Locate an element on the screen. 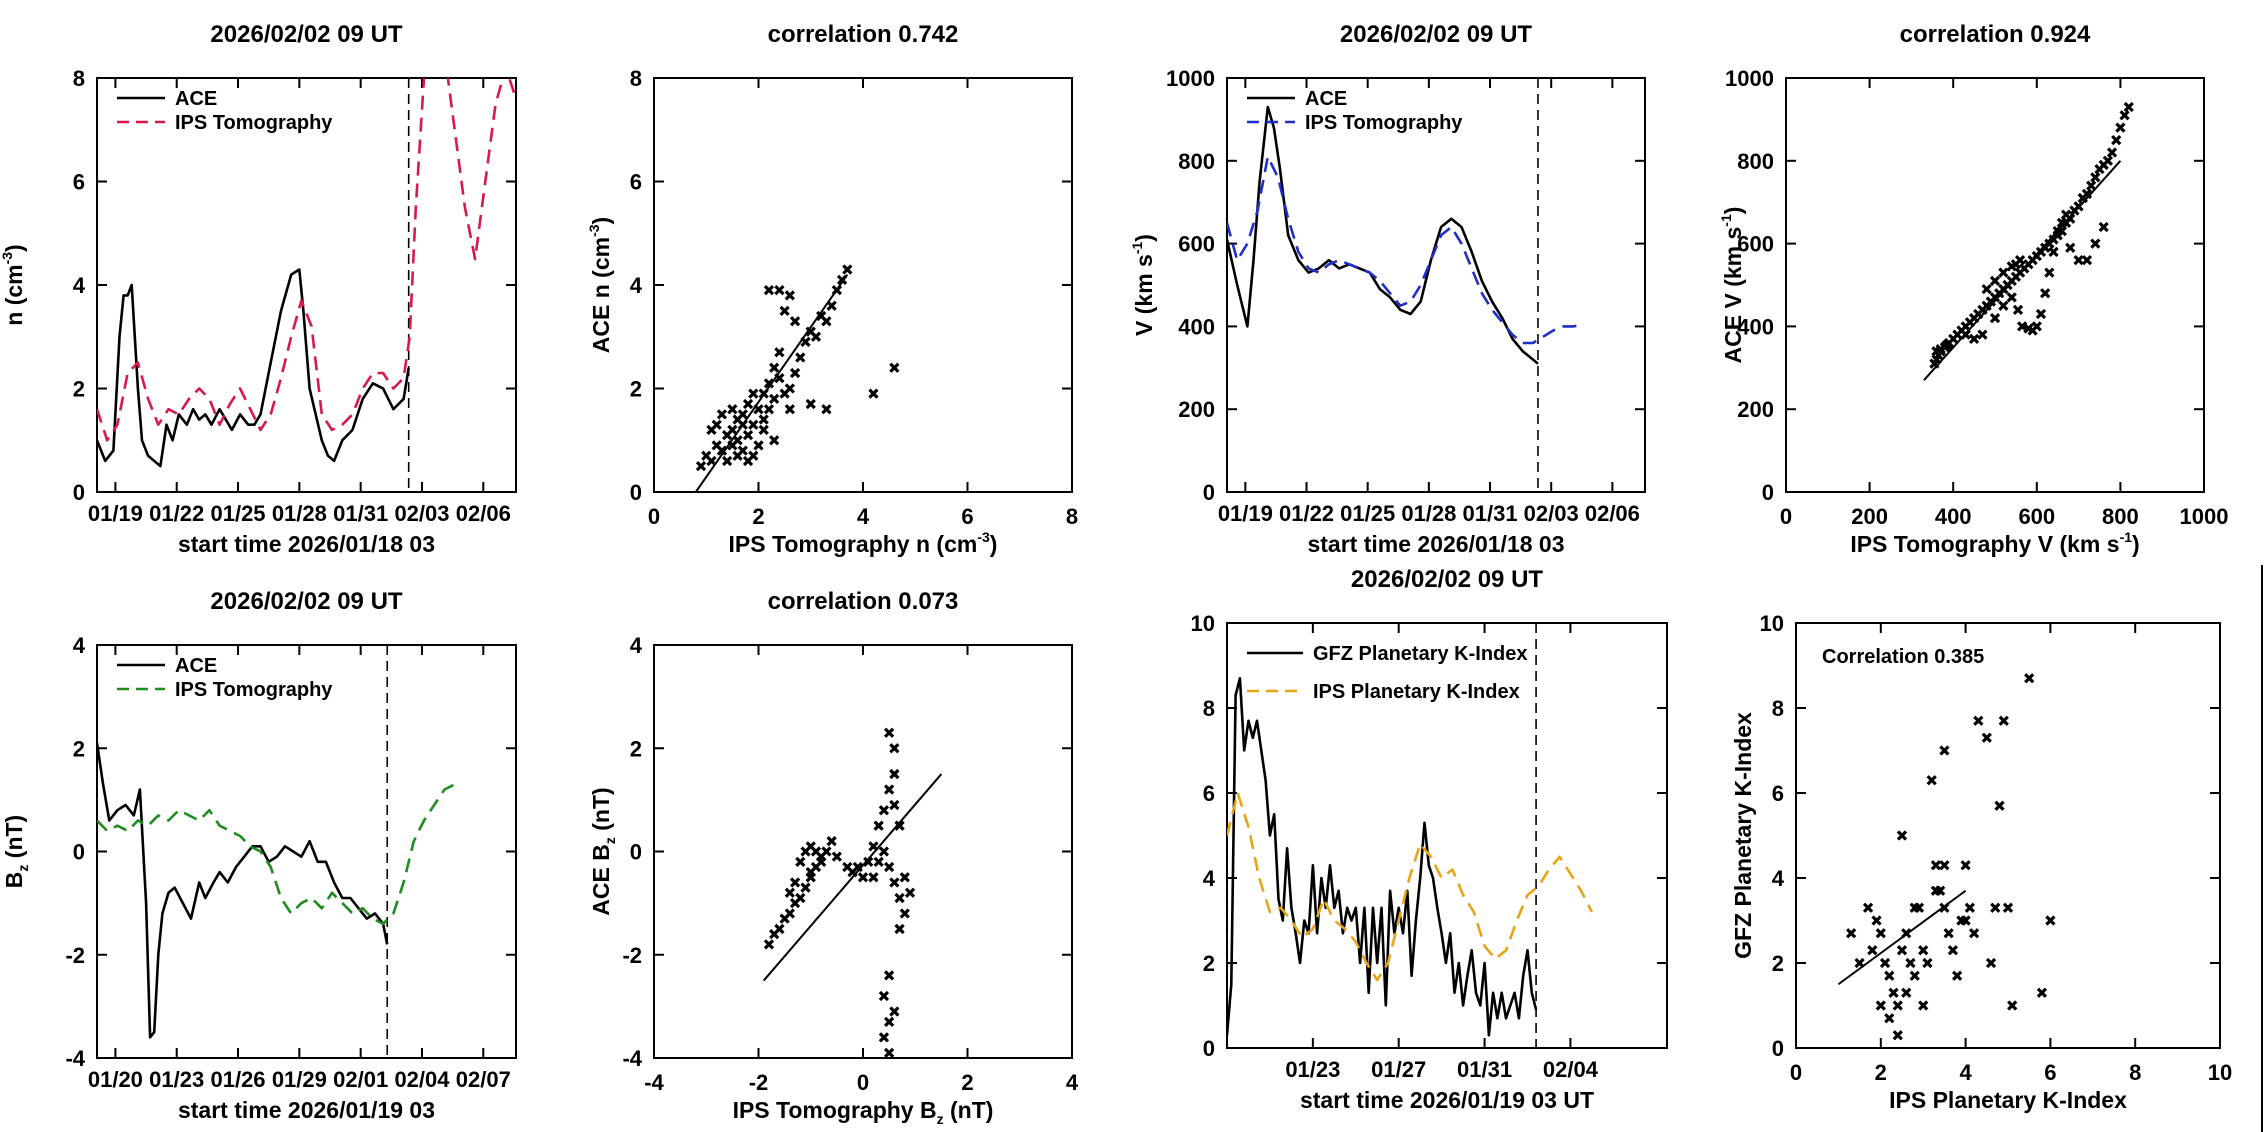 This screenshot has height=1132, width=2266. y-tick-label: 6 is located at coordinates (79, 182).